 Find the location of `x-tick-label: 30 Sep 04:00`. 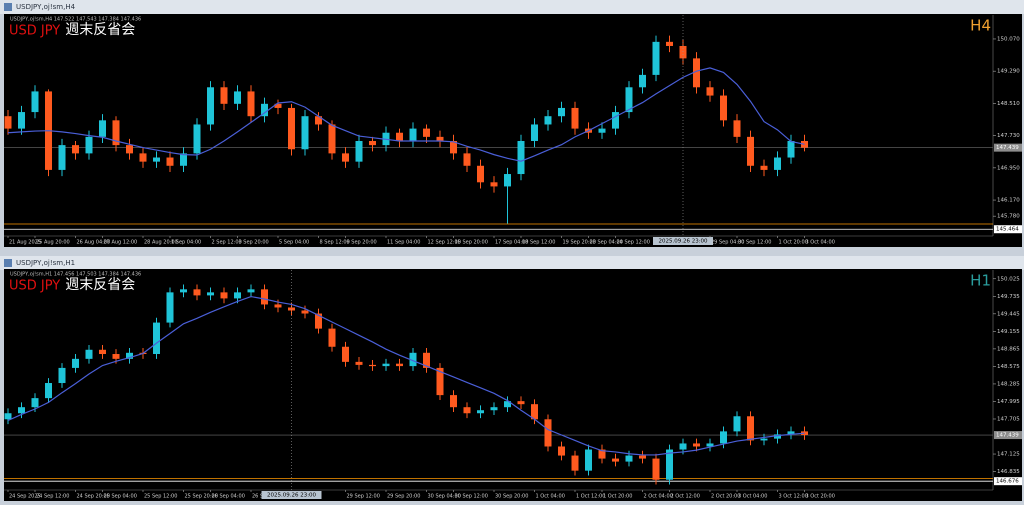

x-tick-label: 30 Sep 04:00 is located at coordinates (444, 497).